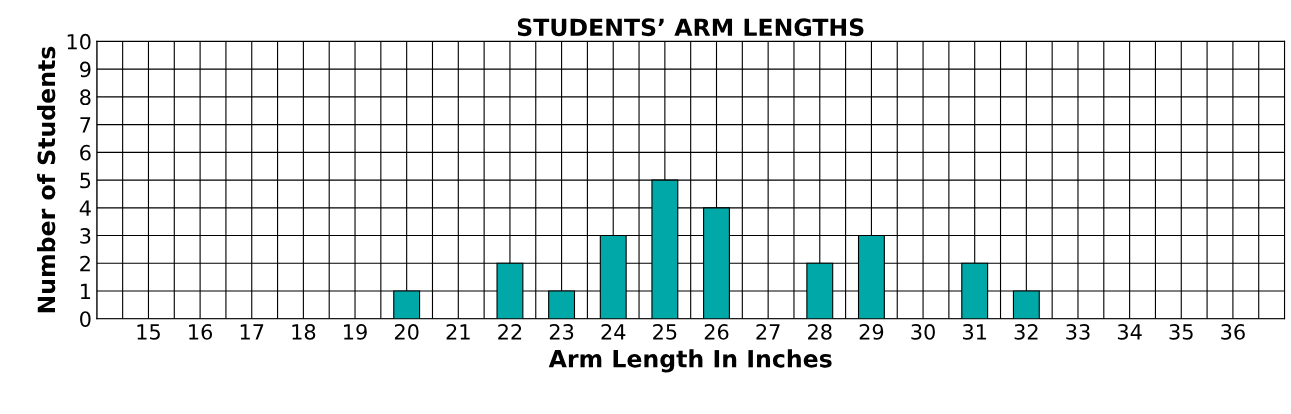 The width and height of the screenshot is (1291, 414). What do you see at coordinates (820, 332) in the screenshot?
I see `x-tick-label: 28` at bounding box center [820, 332].